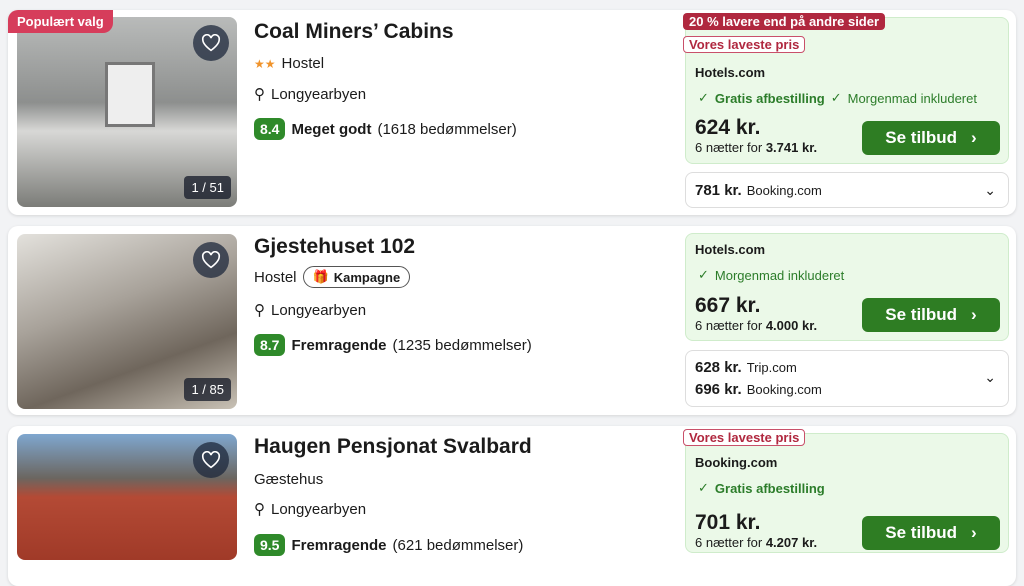  I want to click on promo-badge: 🎁 Kampagne, so click(356, 277).